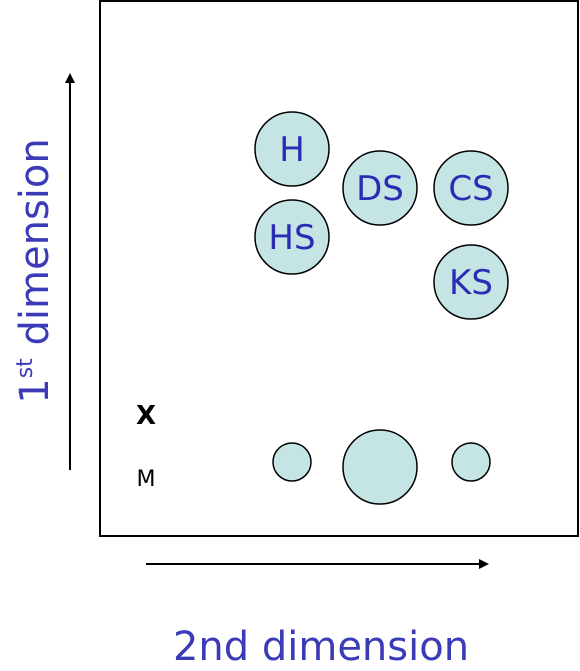 This screenshot has width=580, height=671. What do you see at coordinates (321, 647) in the screenshot?
I see `x-axis-label: 2nd dimension` at bounding box center [321, 647].